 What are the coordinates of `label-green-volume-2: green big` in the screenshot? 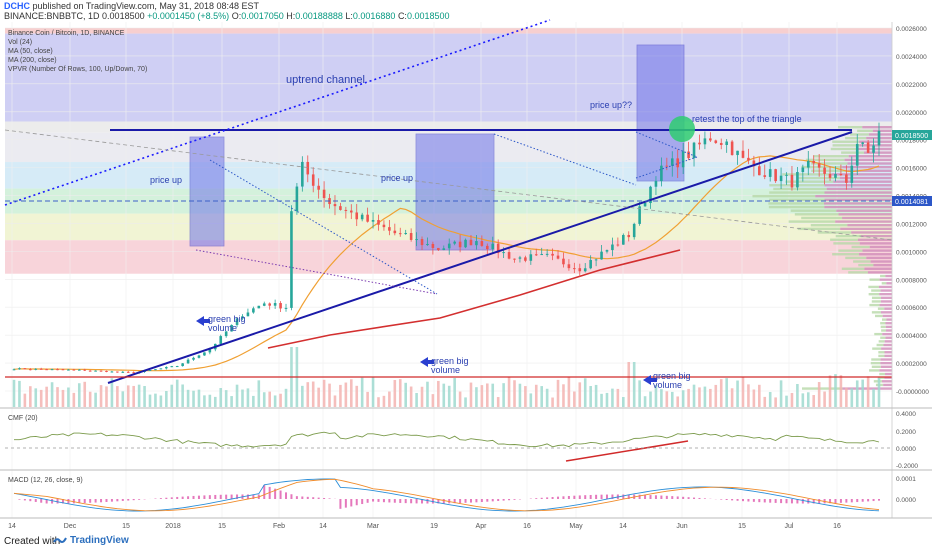 It's located at (450, 361).